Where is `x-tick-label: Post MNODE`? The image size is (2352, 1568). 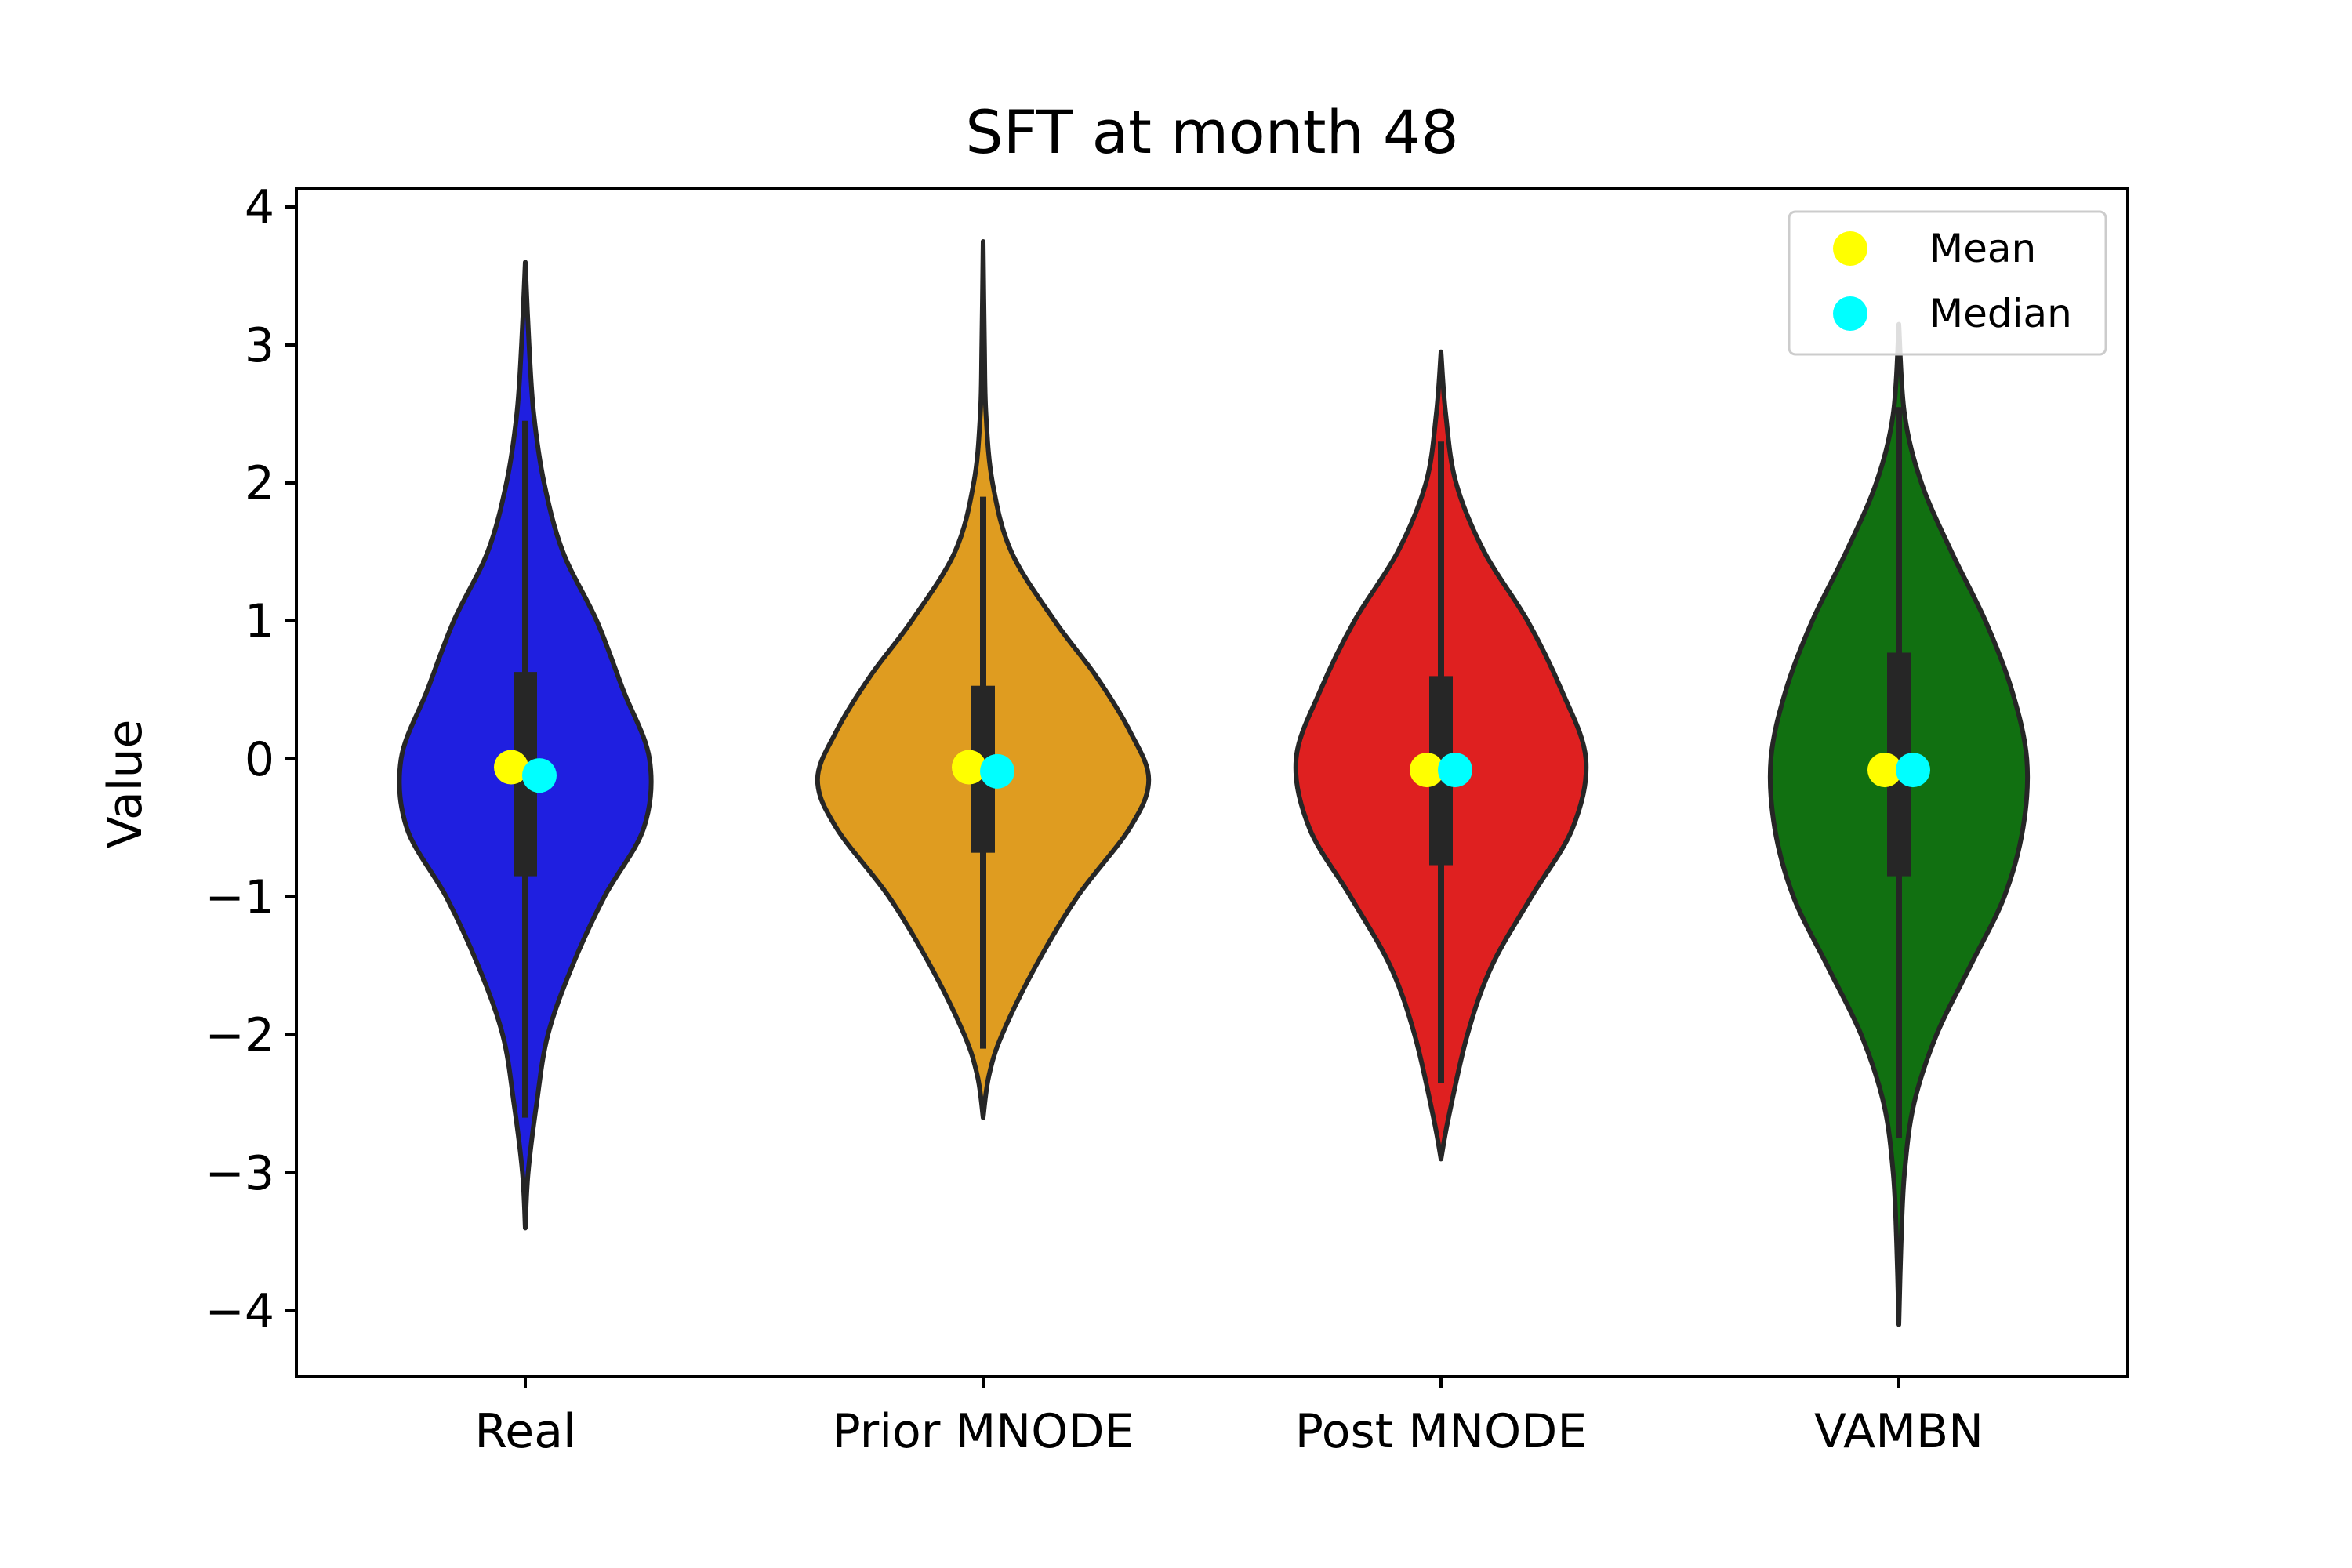 x-tick-label: Post MNODE is located at coordinates (1441, 1431).